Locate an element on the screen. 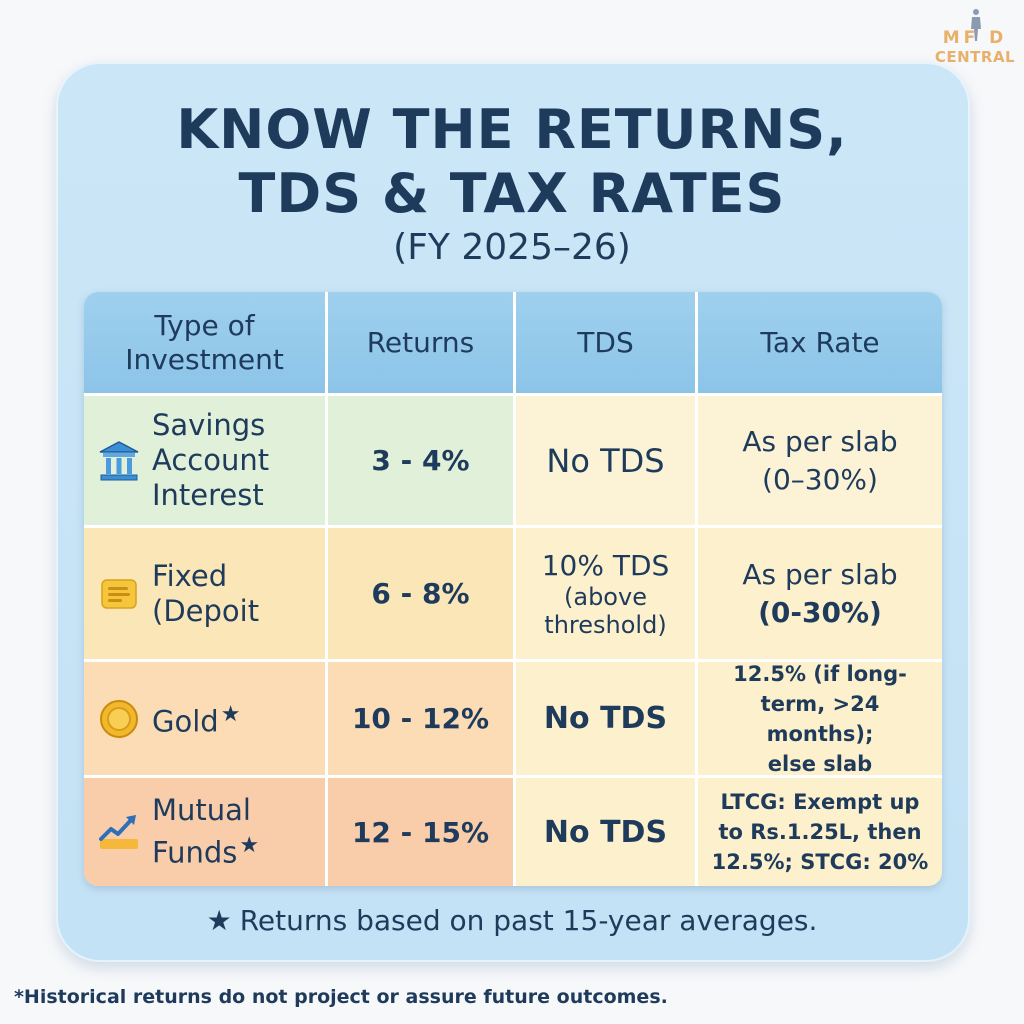 This screenshot has width=1024, height=1024. header-tds: TDS is located at coordinates (607, 344).